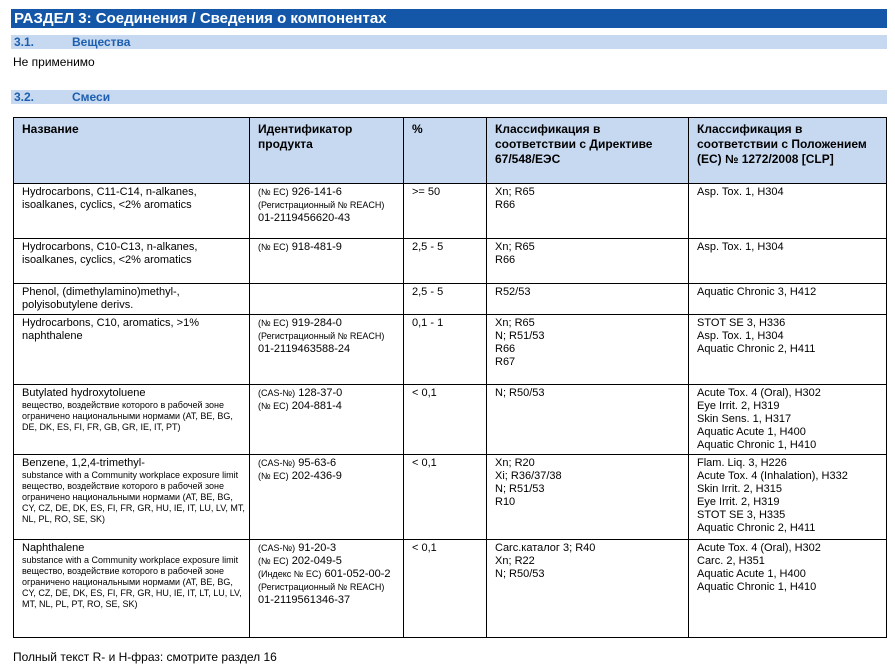  Describe the element at coordinates (328, 548) in the screenshot. I see `identifier-entry: (CAS-№) 91-20-3` at that location.